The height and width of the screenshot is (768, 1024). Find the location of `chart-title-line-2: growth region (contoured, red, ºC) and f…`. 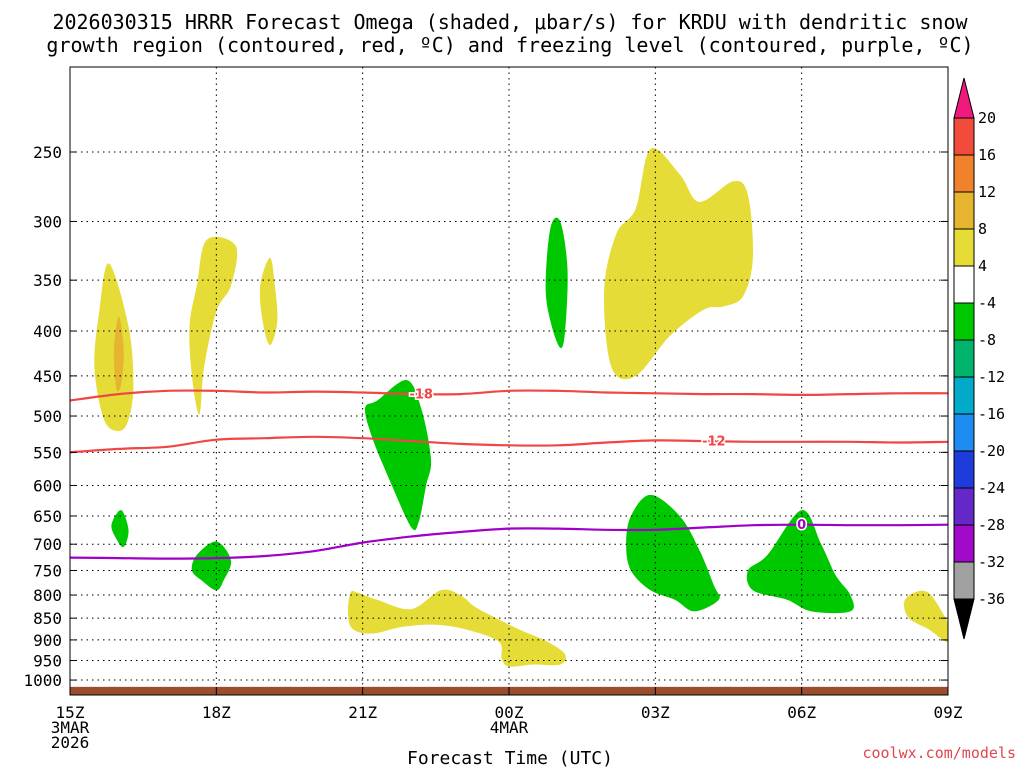

chart-title-line-2: growth region (contoured, red, ºC) and f… is located at coordinates (509, 45).